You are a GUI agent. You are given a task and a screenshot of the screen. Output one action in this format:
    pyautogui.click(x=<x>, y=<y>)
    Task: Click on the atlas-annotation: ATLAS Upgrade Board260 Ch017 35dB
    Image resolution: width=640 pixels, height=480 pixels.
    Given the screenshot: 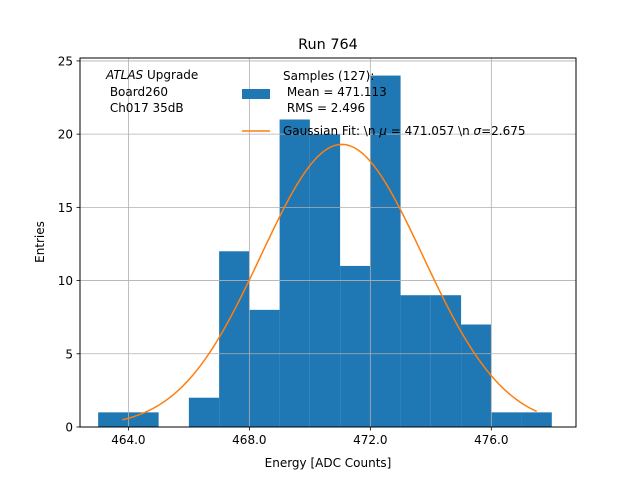 What is the action you would take?
    pyautogui.click(x=151, y=91)
    